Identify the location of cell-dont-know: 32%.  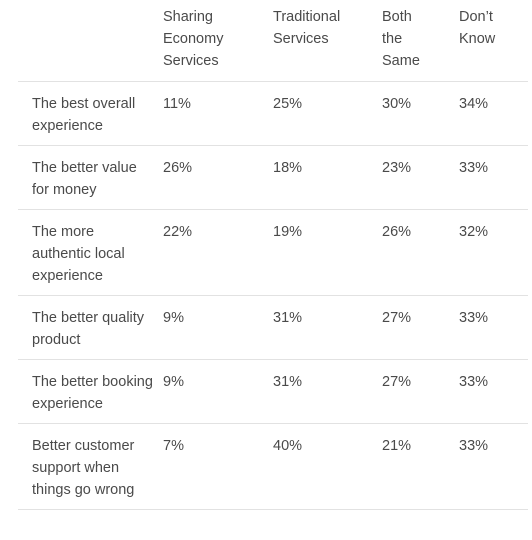
(474, 232).